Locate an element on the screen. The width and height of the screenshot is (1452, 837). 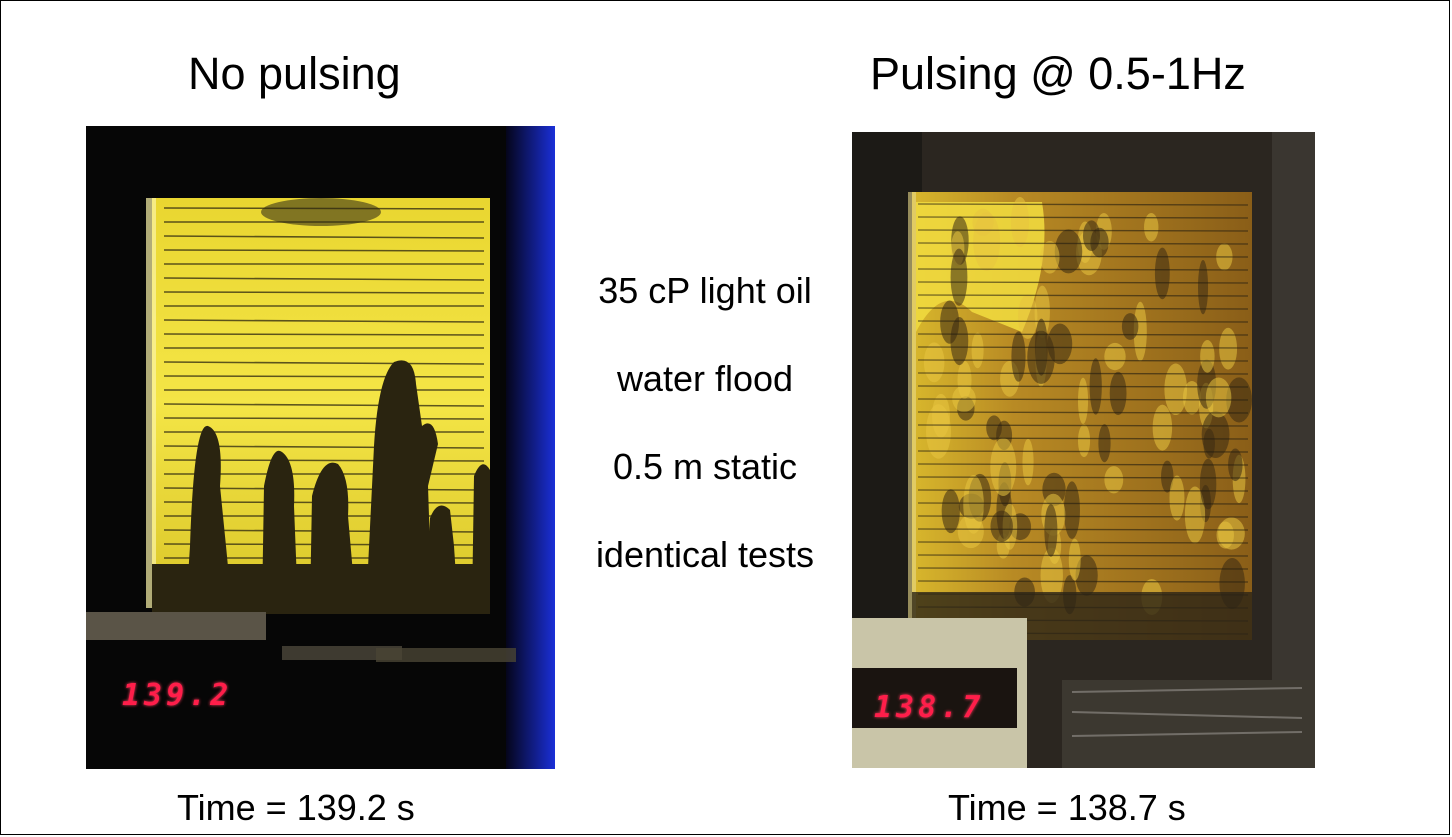
note-static: 0.5 m static is located at coordinates (705, 466).